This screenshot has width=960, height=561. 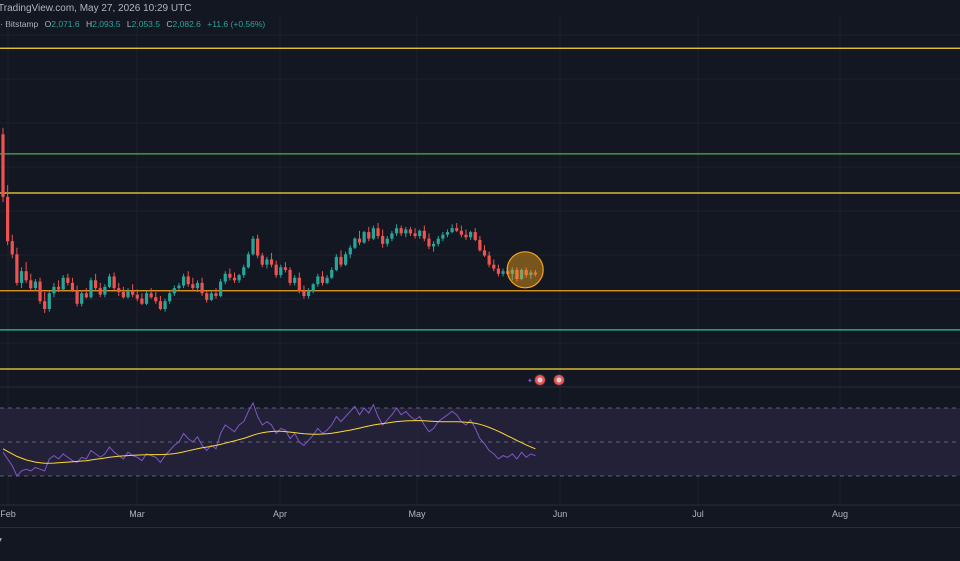 What do you see at coordinates (269, 442) in the screenshot?
I see `rsi-ma-line` at bounding box center [269, 442].